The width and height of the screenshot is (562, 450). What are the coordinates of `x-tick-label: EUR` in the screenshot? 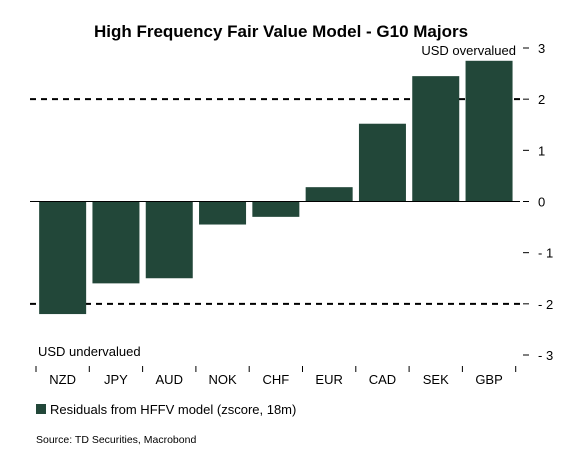 It's located at (328, 379).